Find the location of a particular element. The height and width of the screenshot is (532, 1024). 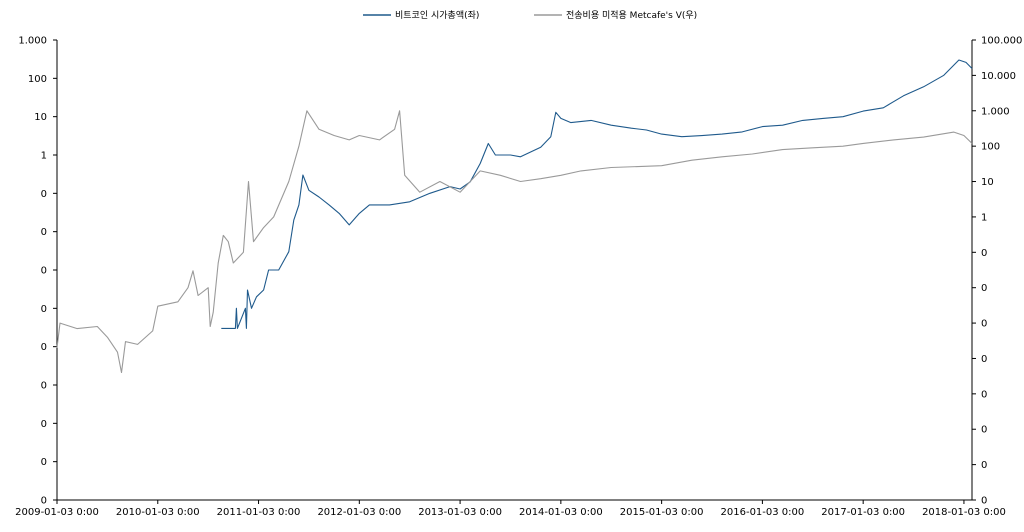

x-tick-label: 2009-01-03 0:00 is located at coordinates (57, 512).